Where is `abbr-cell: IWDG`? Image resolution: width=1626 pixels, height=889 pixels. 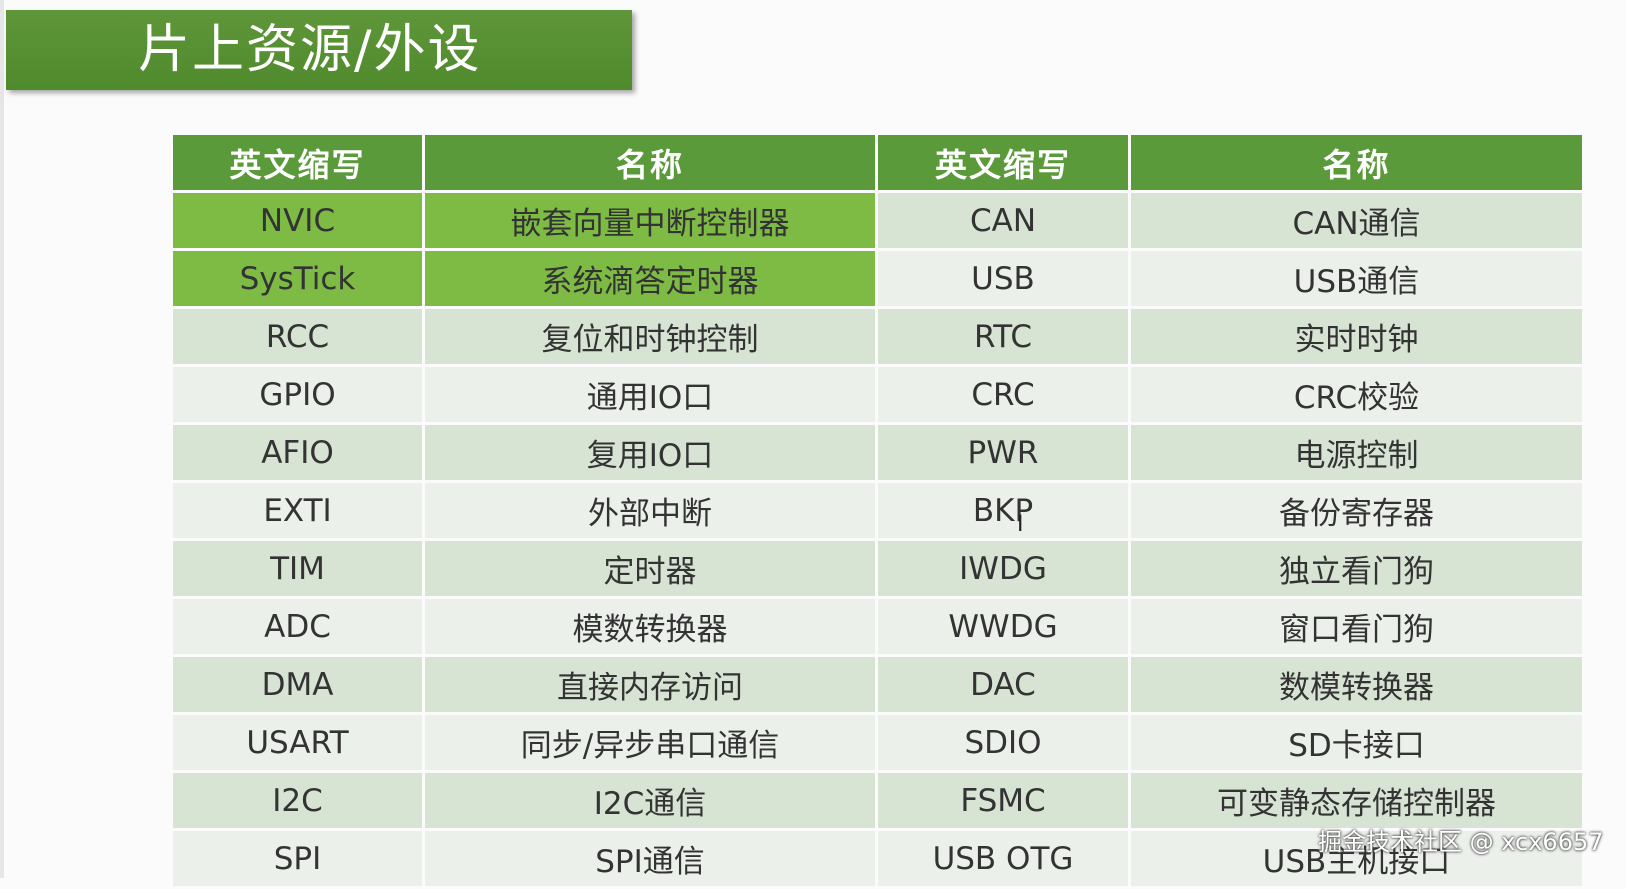 abbr-cell: IWDG is located at coordinates (1003, 568).